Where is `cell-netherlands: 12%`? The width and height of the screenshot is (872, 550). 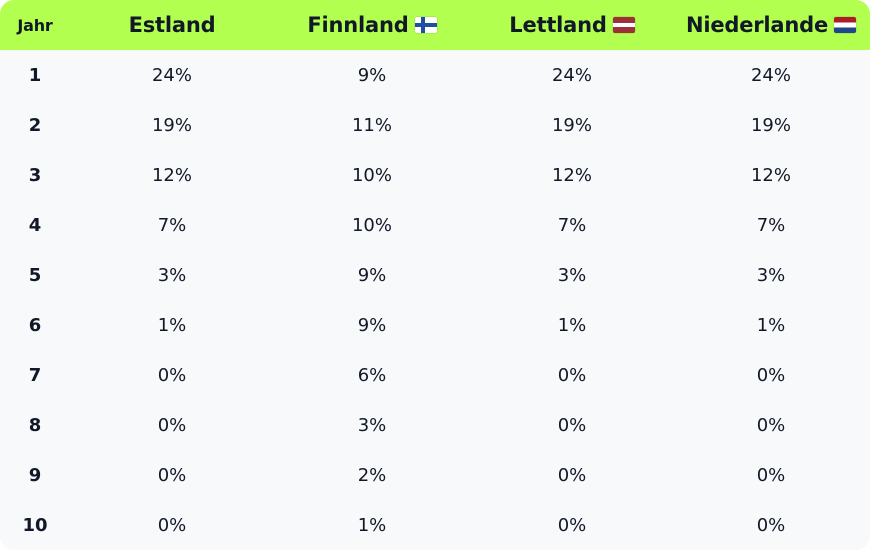 cell-netherlands: 12% is located at coordinates (770, 175).